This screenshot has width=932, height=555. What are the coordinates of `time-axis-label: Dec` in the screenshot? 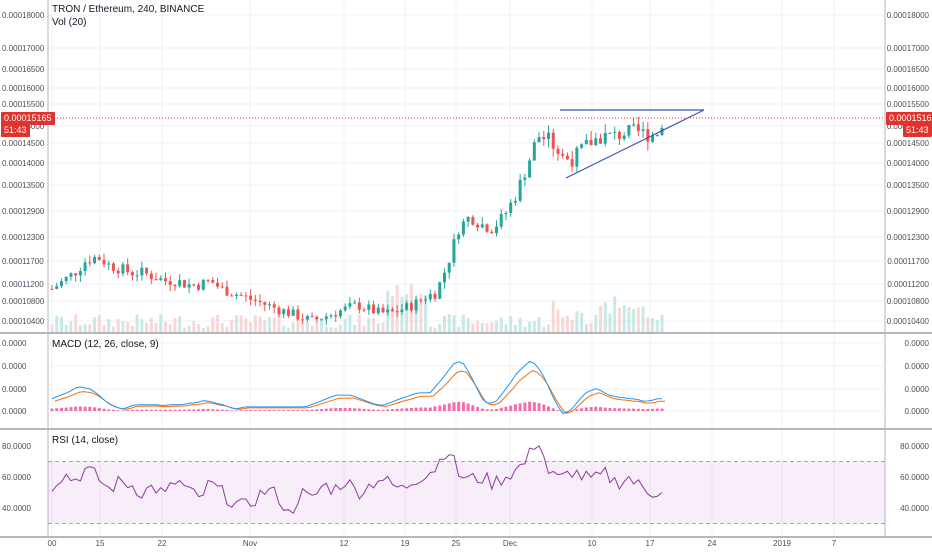 It's located at (510, 543).